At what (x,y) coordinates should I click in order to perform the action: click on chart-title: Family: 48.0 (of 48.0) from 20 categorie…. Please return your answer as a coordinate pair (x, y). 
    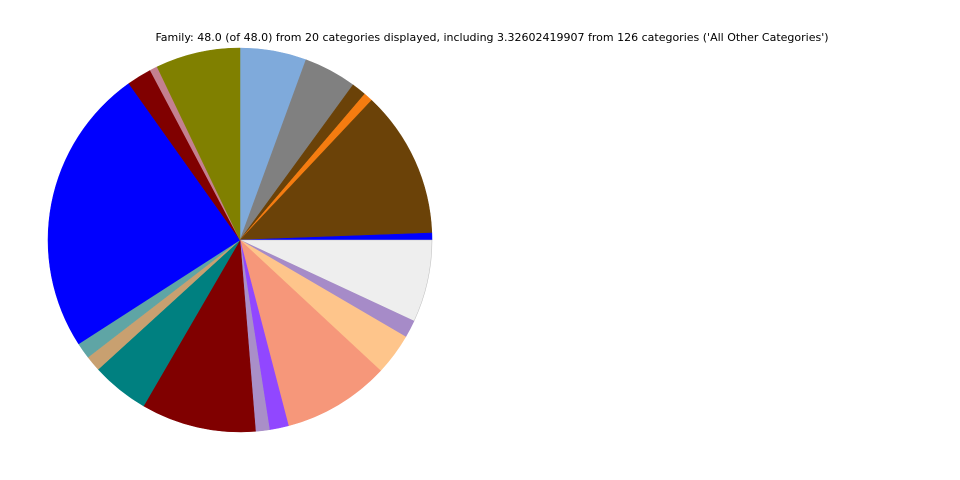
    Looking at the image, I should click on (491, 37).